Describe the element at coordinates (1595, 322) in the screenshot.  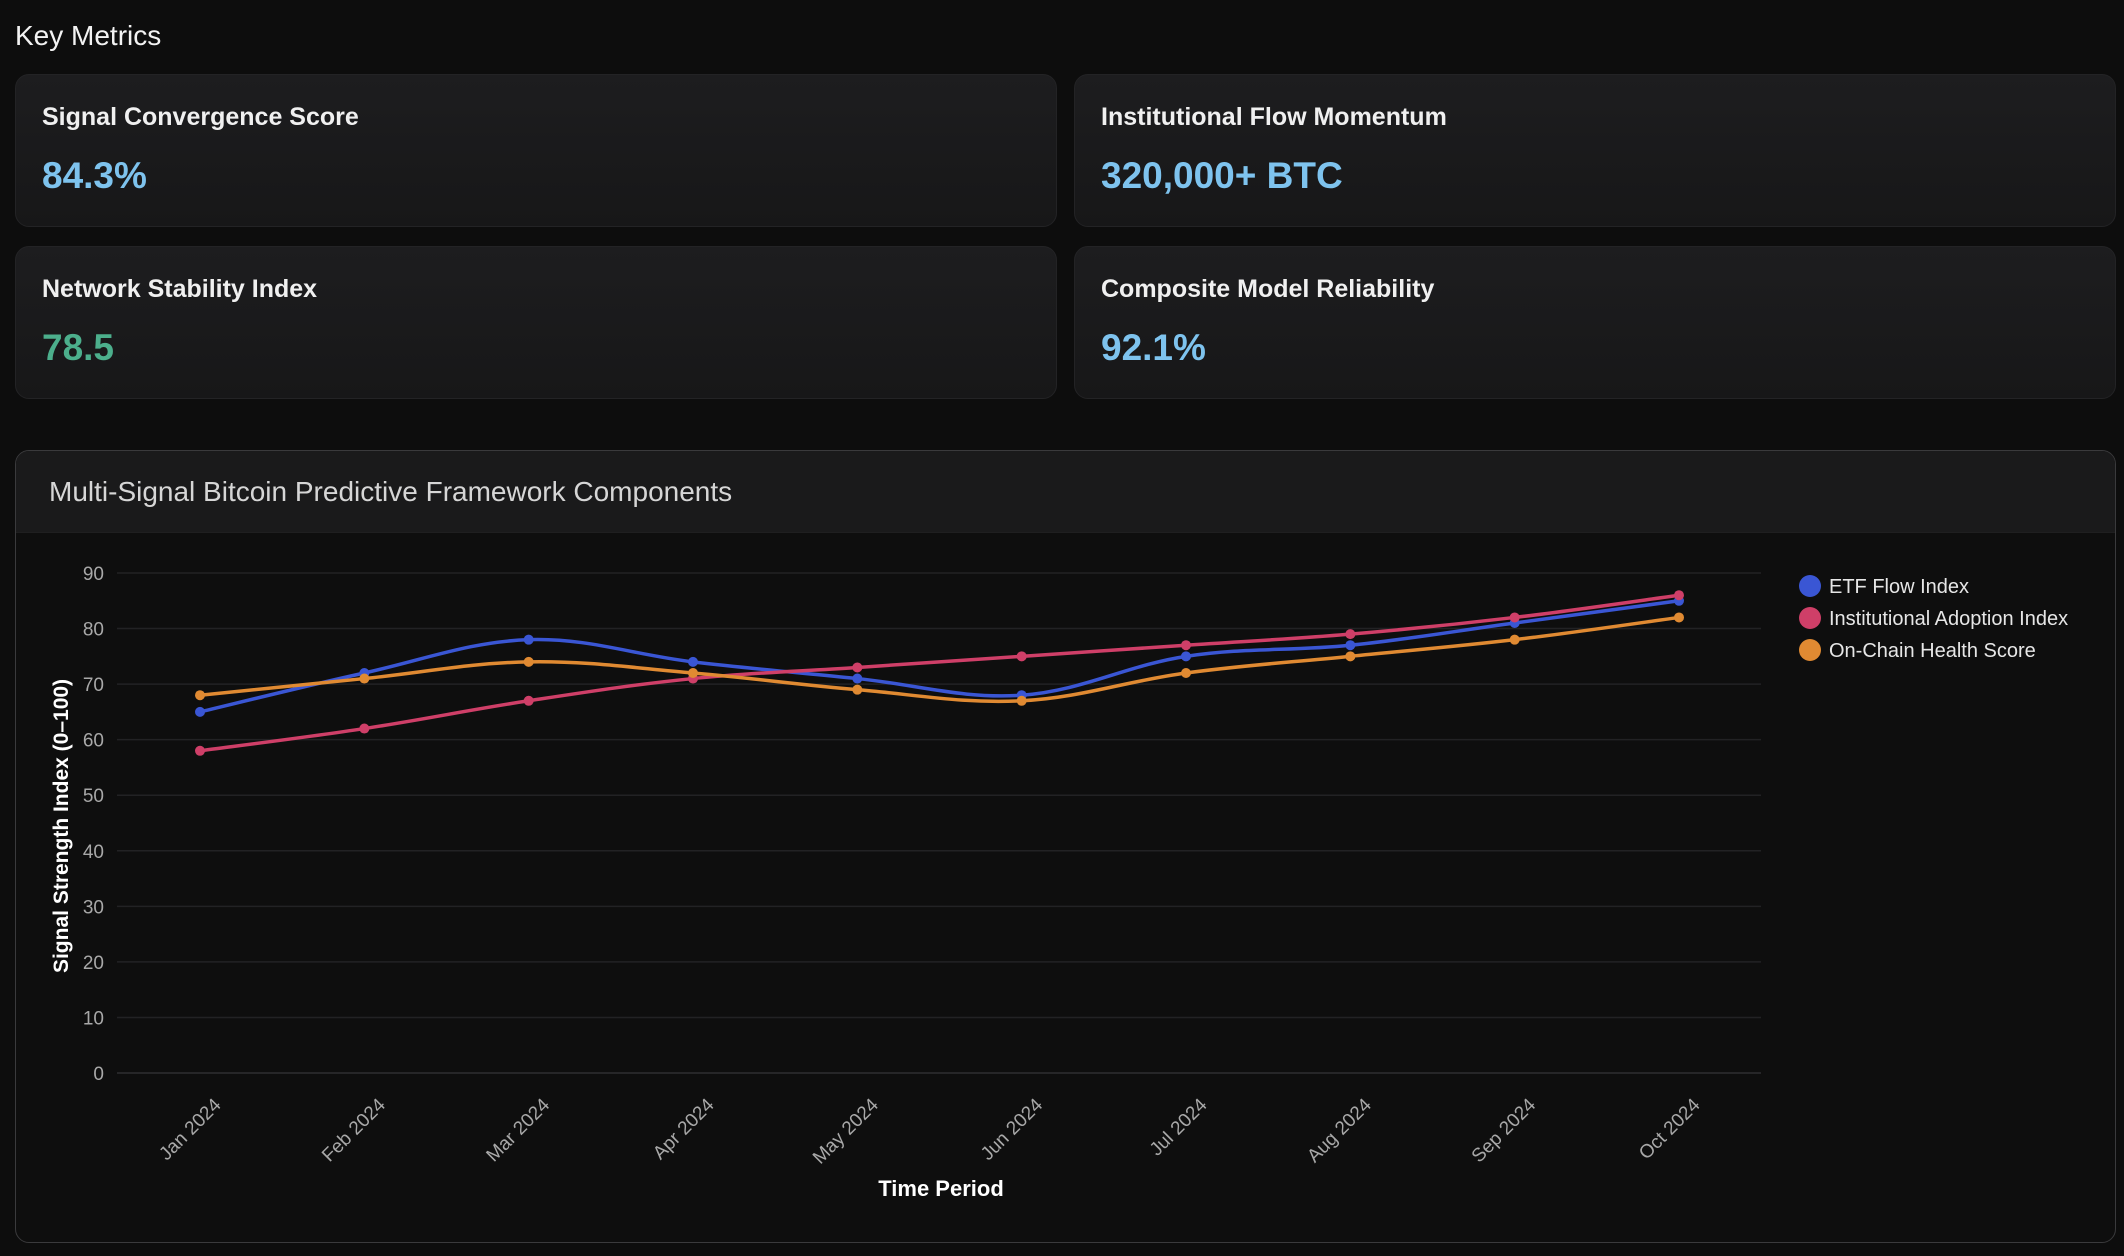
I see `metric-card-model-reliability: Composite Model Reliability 92.1%` at that location.